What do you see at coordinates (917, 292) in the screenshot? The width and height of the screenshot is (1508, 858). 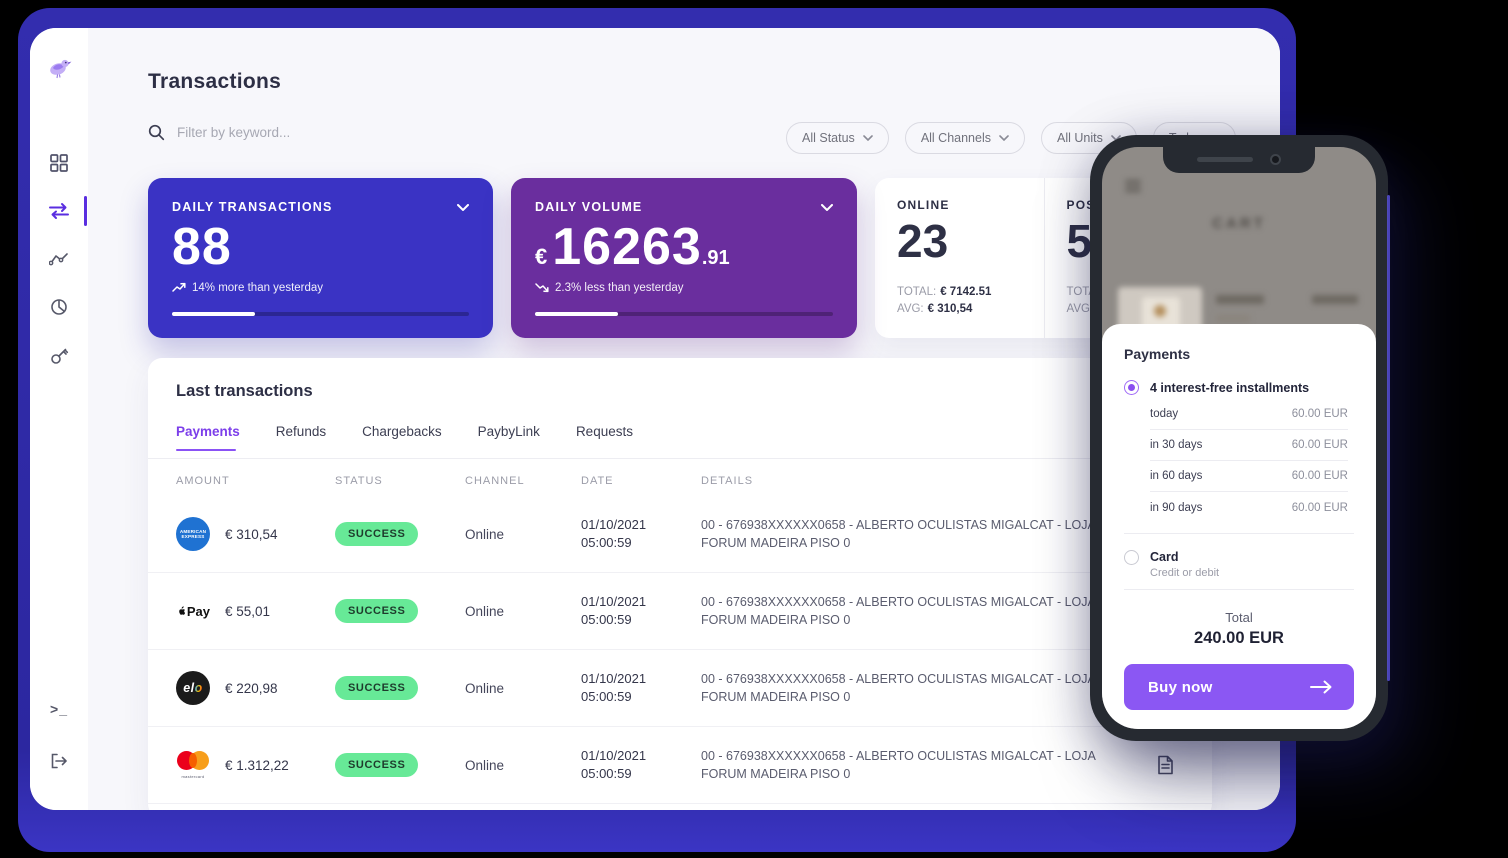 I see `online-total-label: TOTAL:` at bounding box center [917, 292].